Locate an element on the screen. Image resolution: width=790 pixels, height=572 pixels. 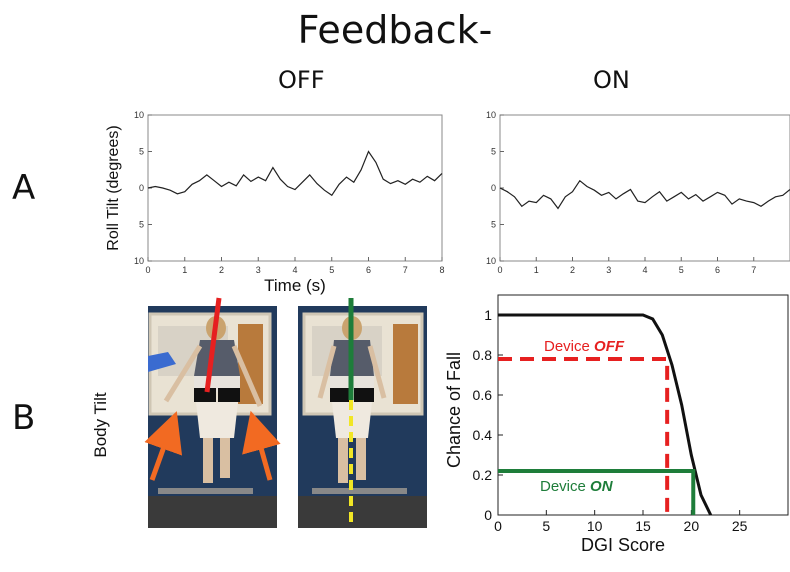
photo-feedback-on is located at coordinates (362, 417).